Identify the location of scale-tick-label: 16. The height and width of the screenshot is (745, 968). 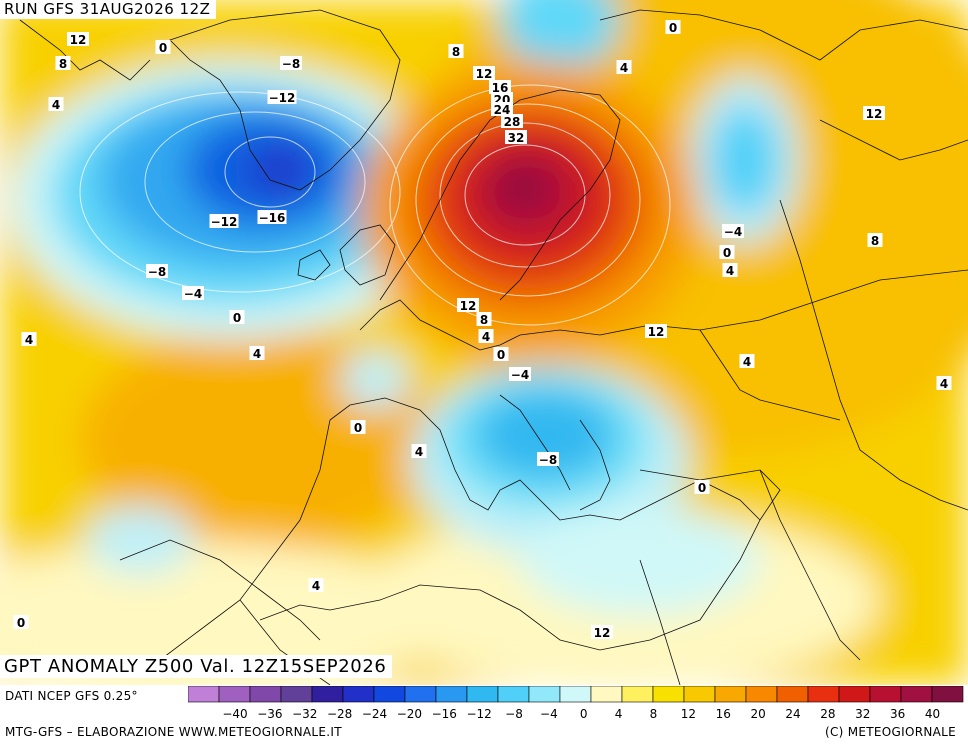
(723, 714).